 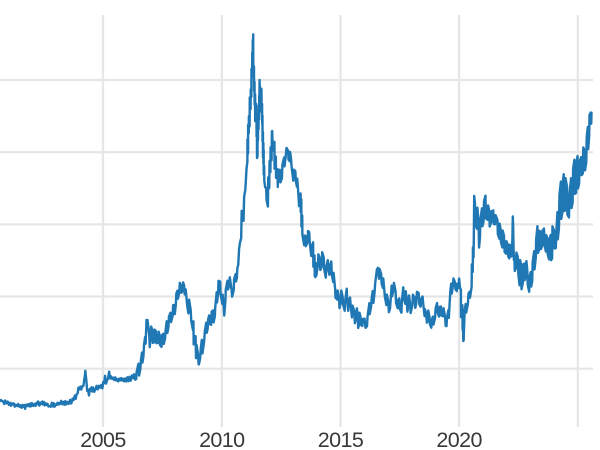 What do you see at coordinates (341, 439) in the screenshot?
I see `svg-text: 2015` at bounding box center [341, 439].